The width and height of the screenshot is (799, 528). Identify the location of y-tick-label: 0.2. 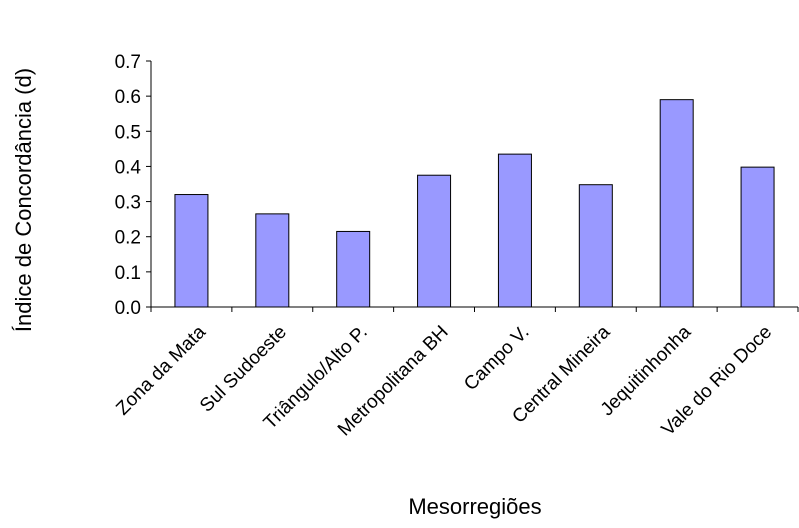
(128, 238).